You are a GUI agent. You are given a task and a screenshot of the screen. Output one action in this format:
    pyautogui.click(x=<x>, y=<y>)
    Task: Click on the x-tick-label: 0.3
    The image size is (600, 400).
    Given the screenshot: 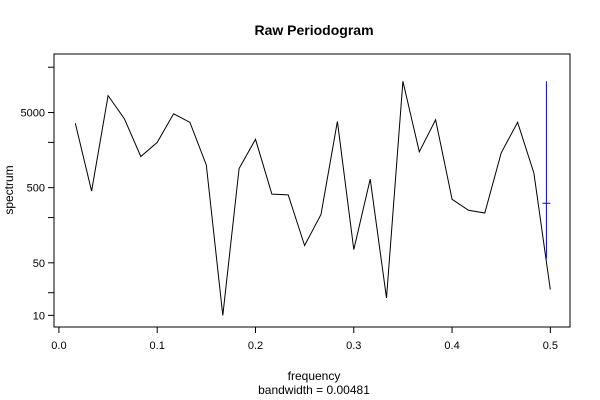 What is the action you would take?
    pyautogui.click(x=353, y=346)
    